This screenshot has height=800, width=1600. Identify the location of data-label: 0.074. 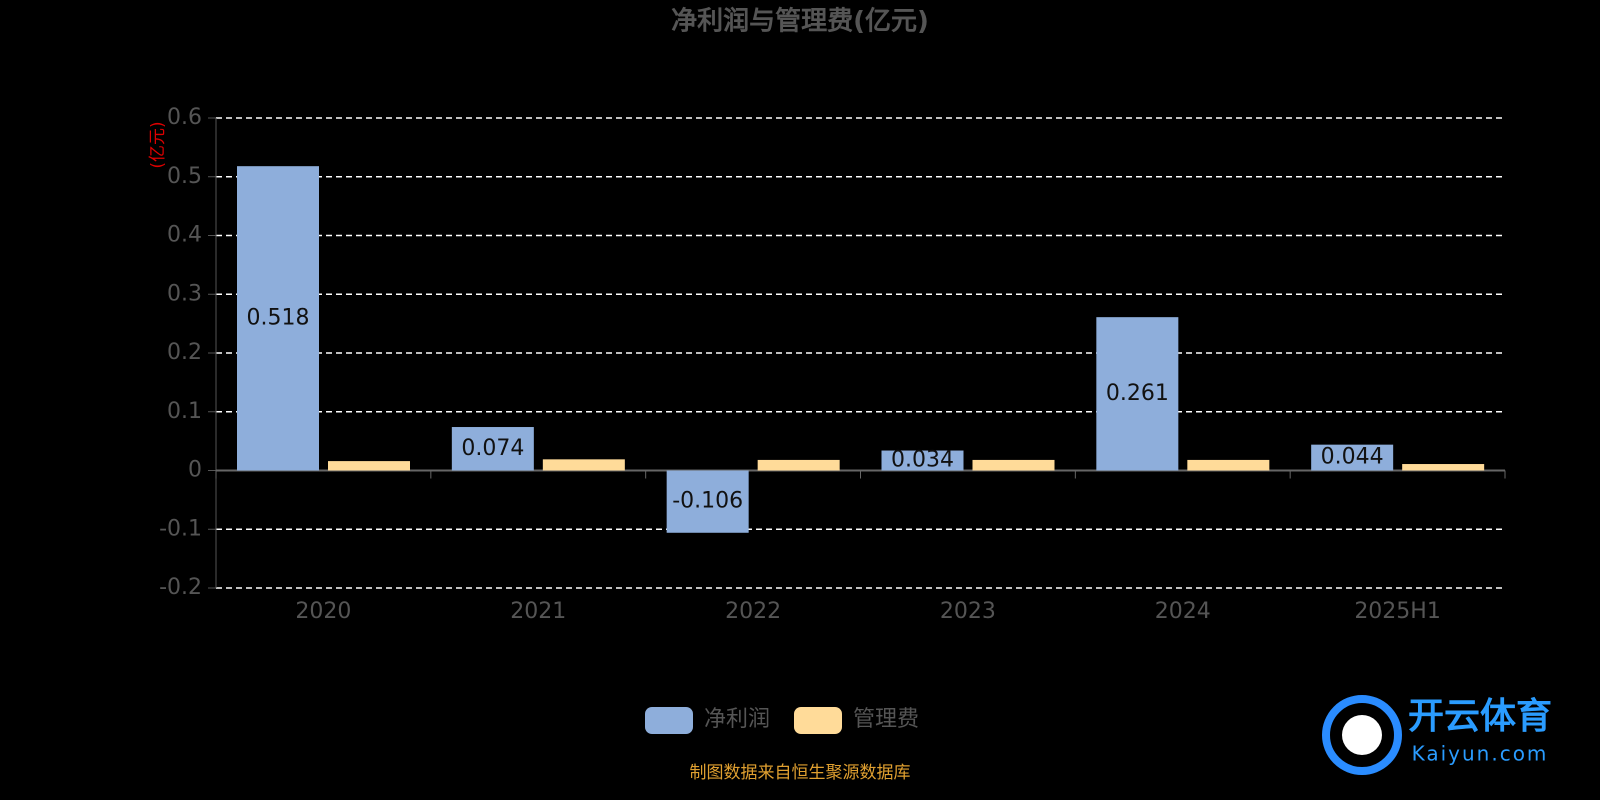
(492, 448).